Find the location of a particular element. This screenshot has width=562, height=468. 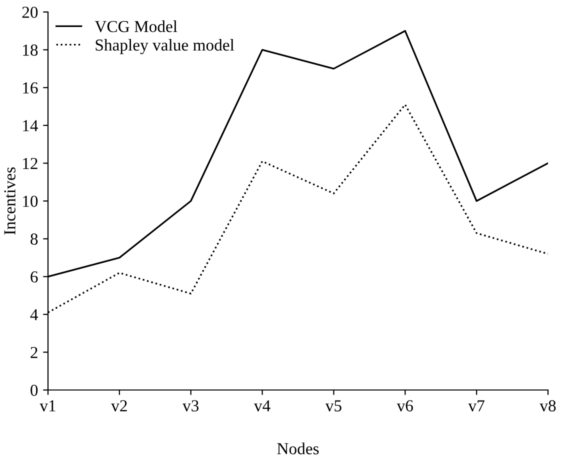

x-axis-title: Nodes is located at coordinates (298, 448).